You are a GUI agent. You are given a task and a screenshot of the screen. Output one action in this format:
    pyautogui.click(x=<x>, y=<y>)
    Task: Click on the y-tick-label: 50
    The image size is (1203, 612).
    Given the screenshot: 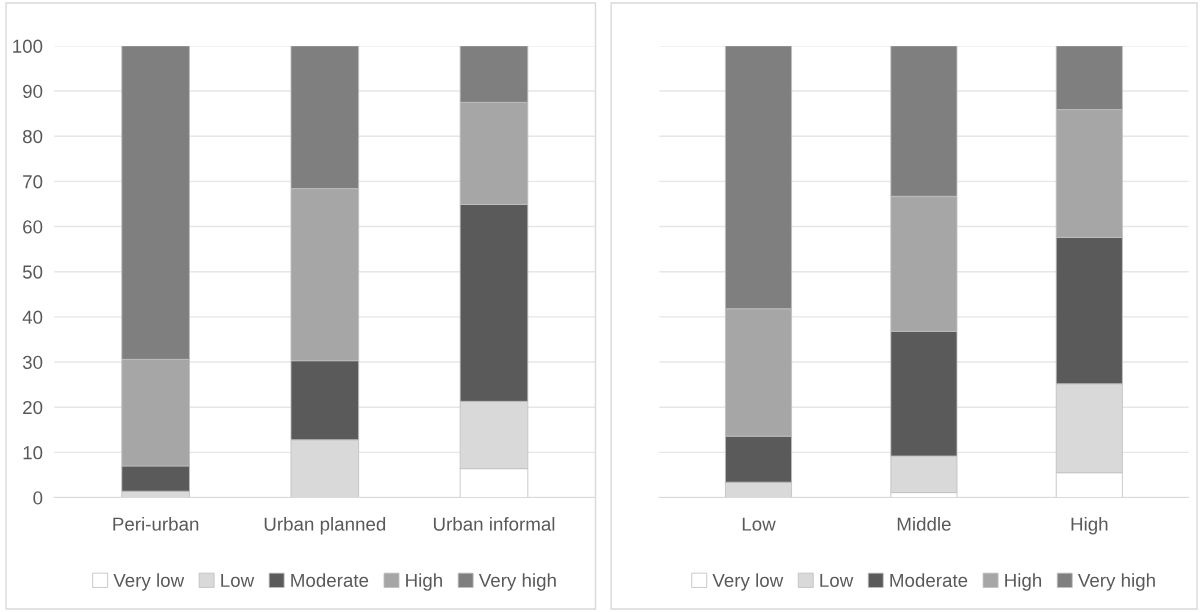 What is the action you would take?
    pyautogui.click(x=32, y=272)
    